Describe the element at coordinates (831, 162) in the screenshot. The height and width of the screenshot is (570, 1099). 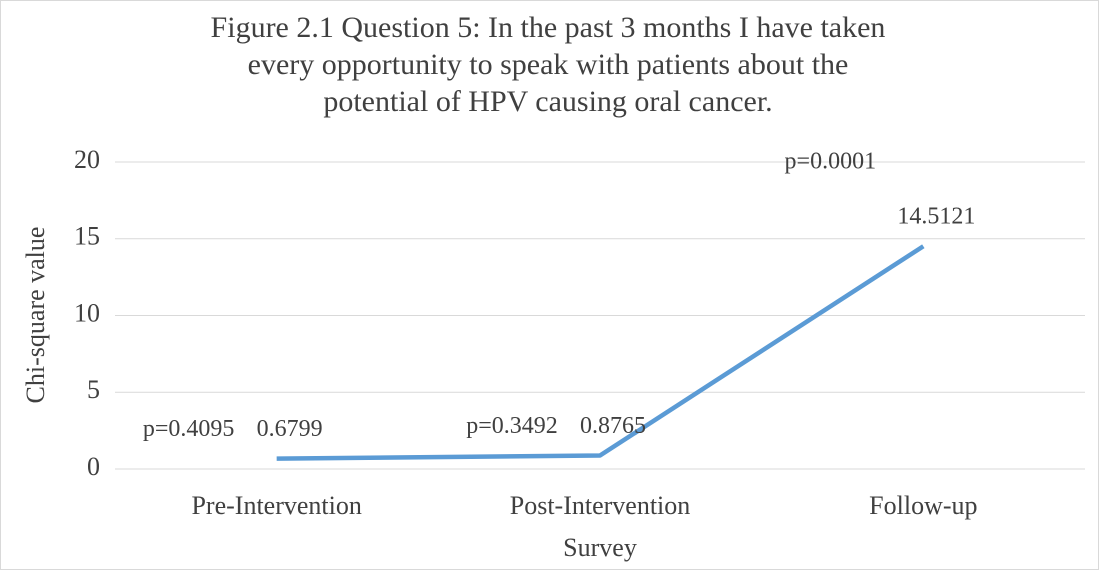
I see `annotation: p=0.0001` at that location.